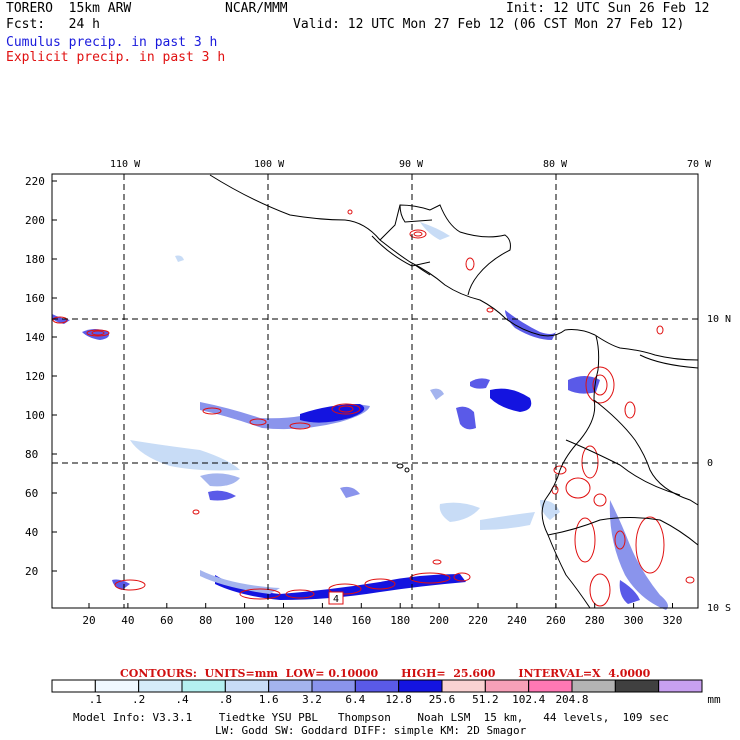 The width and height of the screenshot is (740, 740). What do you see at coordinates (555, 164) in the screenshot?
I see `lon-label-80w: 80 W` at bounding box center [555, 164].